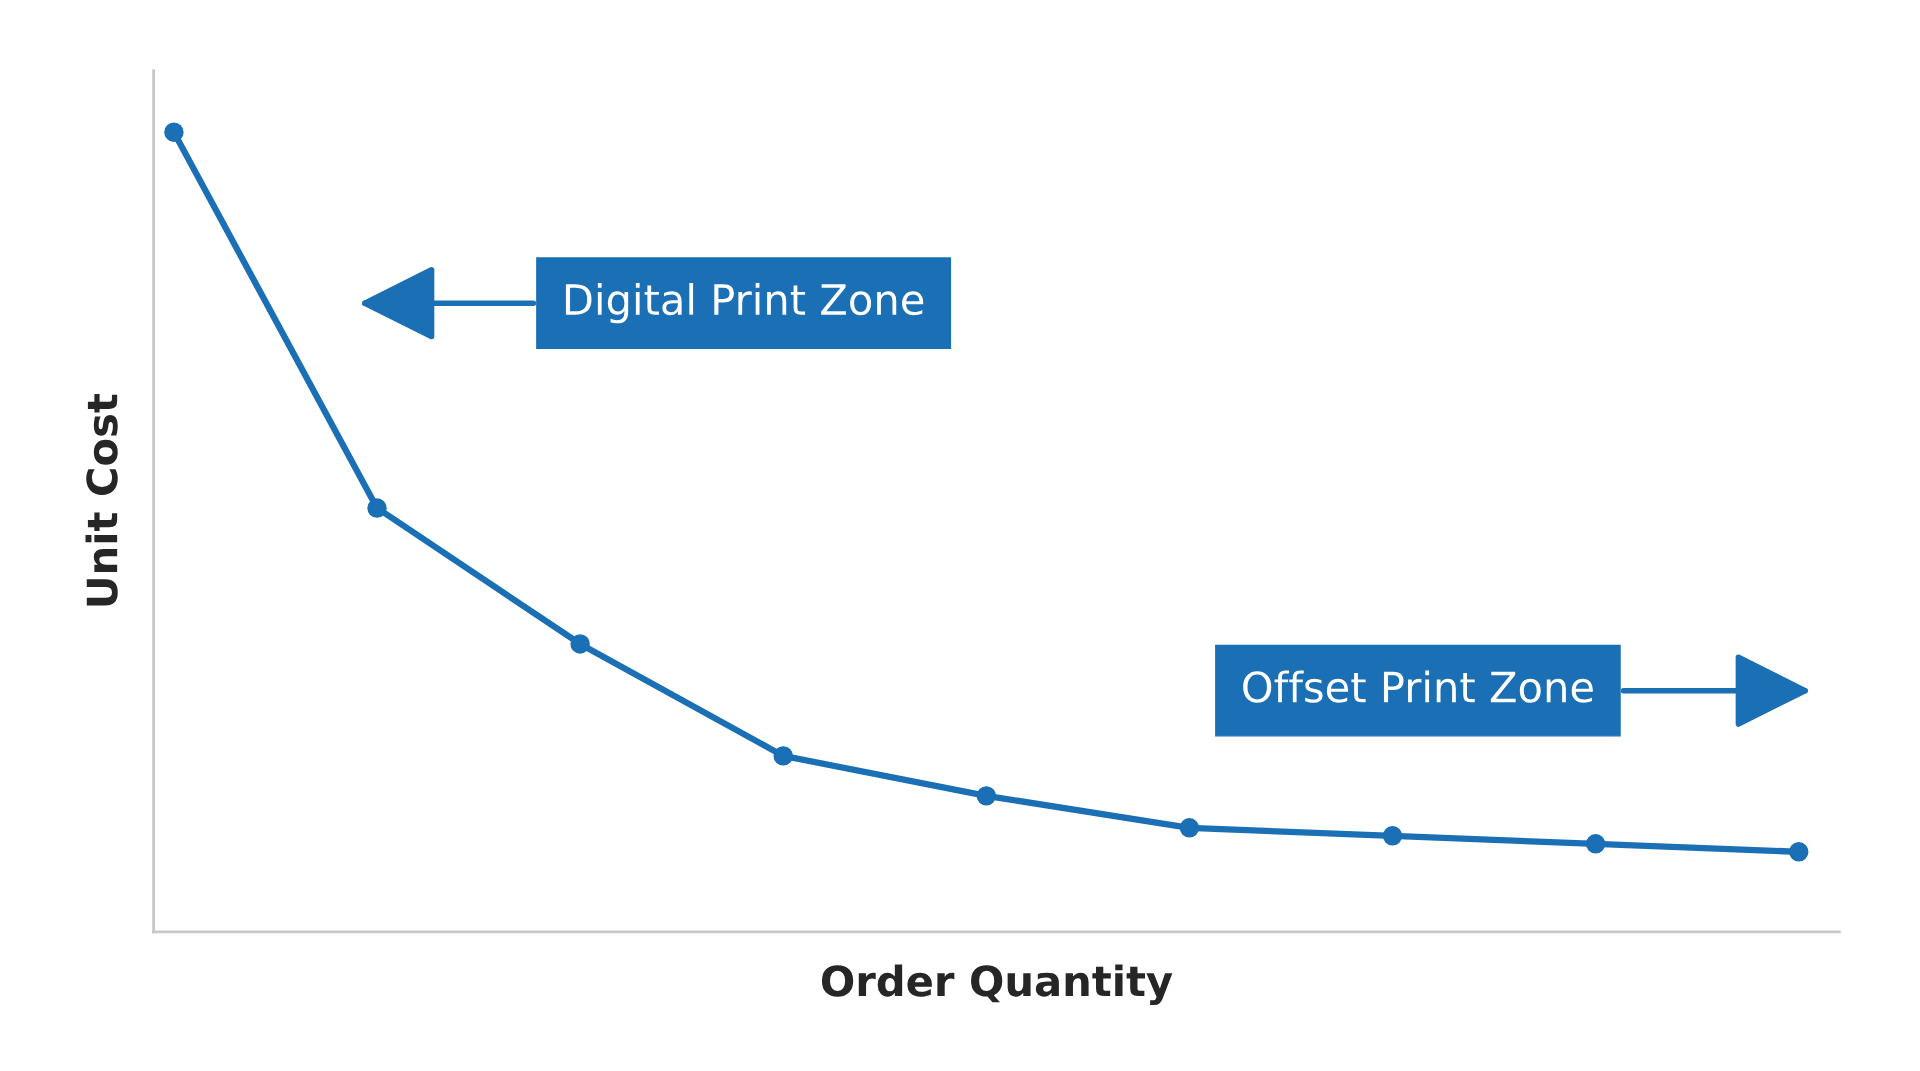 The height and width of the screenshot is (1071, 1920). What do you see at coordinates (1418, 686) in the screenshot?
I see `annotation: Offset Print Zone` at bounding box center [1418, 686].